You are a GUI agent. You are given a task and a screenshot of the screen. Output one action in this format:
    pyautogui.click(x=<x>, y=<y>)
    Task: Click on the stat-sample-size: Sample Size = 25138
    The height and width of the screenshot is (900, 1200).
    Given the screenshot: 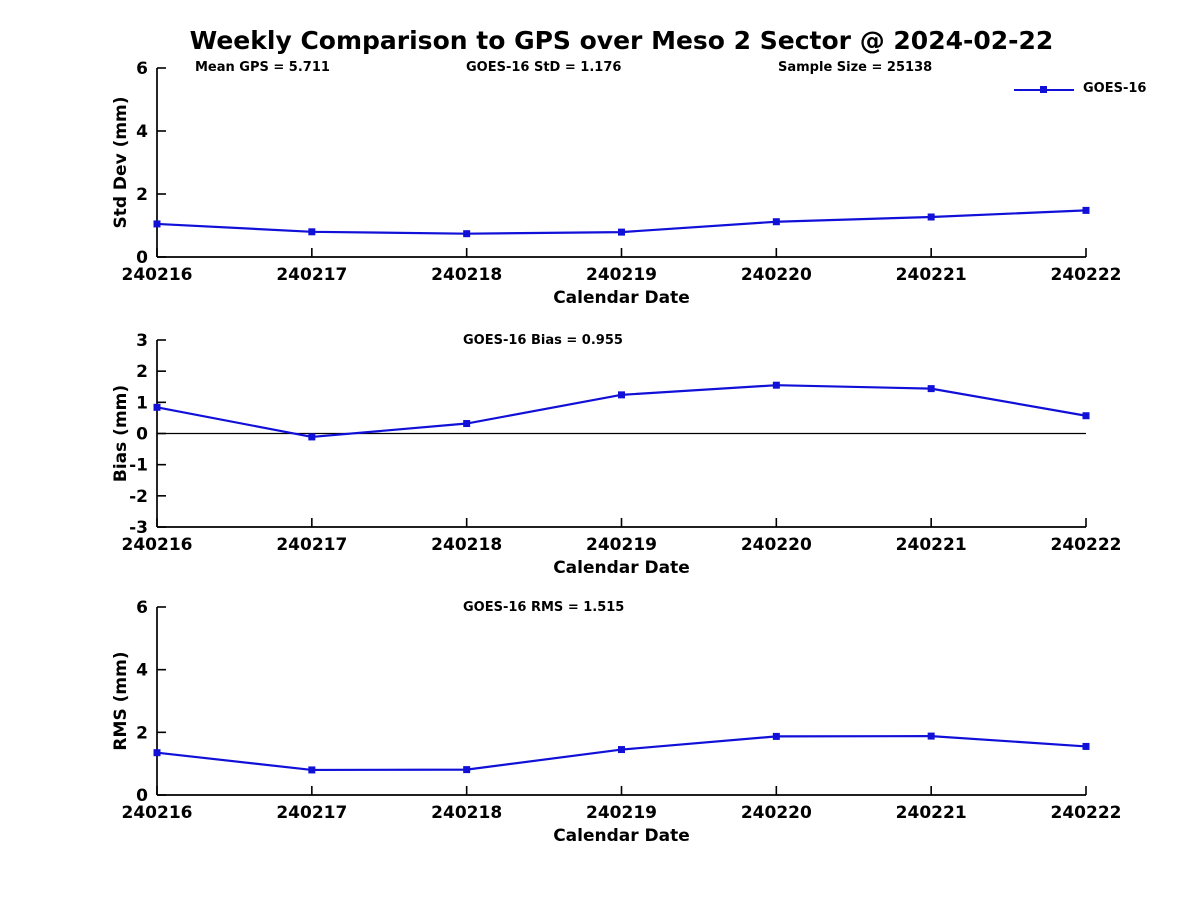 What is the action you would take?
    pyautogui.click(x=855, y=67)
    